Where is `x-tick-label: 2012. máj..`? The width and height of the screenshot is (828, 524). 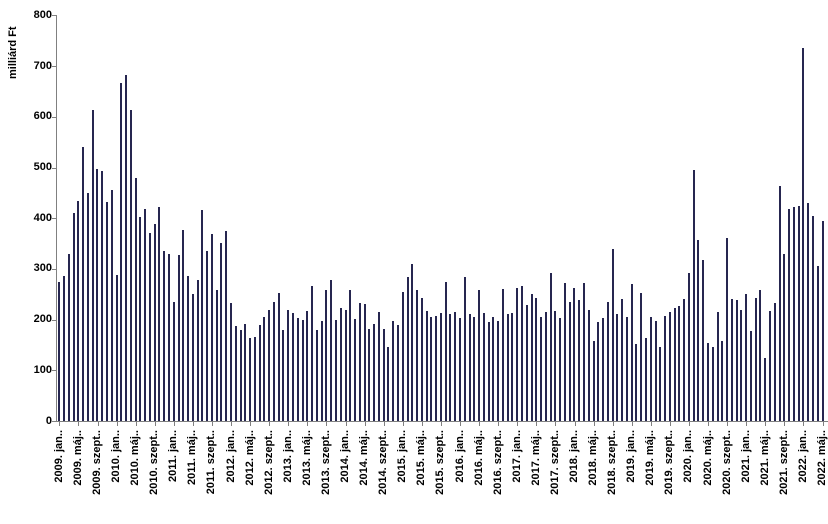
x-tick-label: 2012. máj.. is located at coordinates (249, 458).